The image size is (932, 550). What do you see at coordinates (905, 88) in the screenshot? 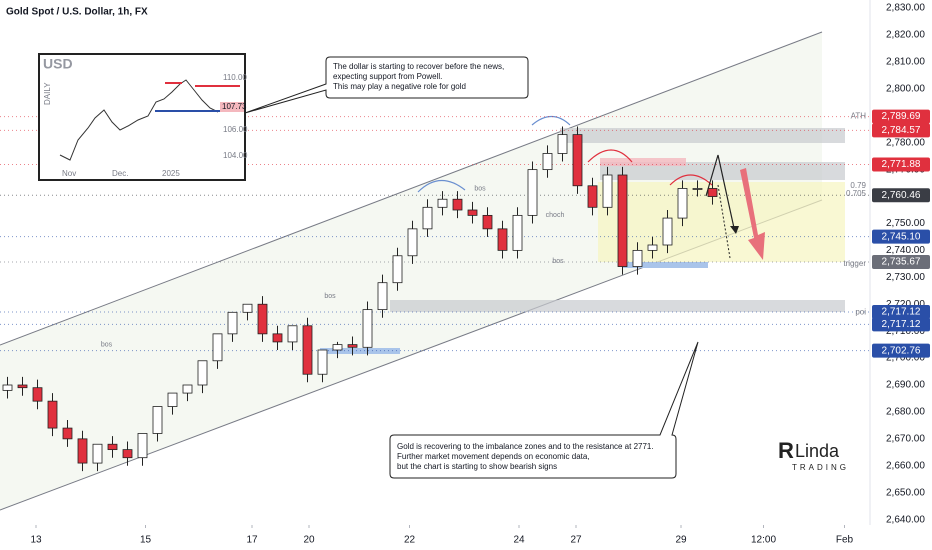
I see `y-tick-label: 2,800.00` at bounding box center [905, 88].